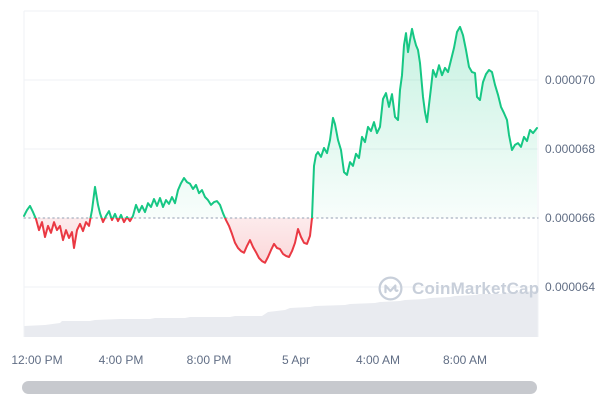 This screenshot has width=600, height=400. Describe the element at coordinates (279, 387) in the screenshot. I see `chart-scrollbar-thumb` at that location.